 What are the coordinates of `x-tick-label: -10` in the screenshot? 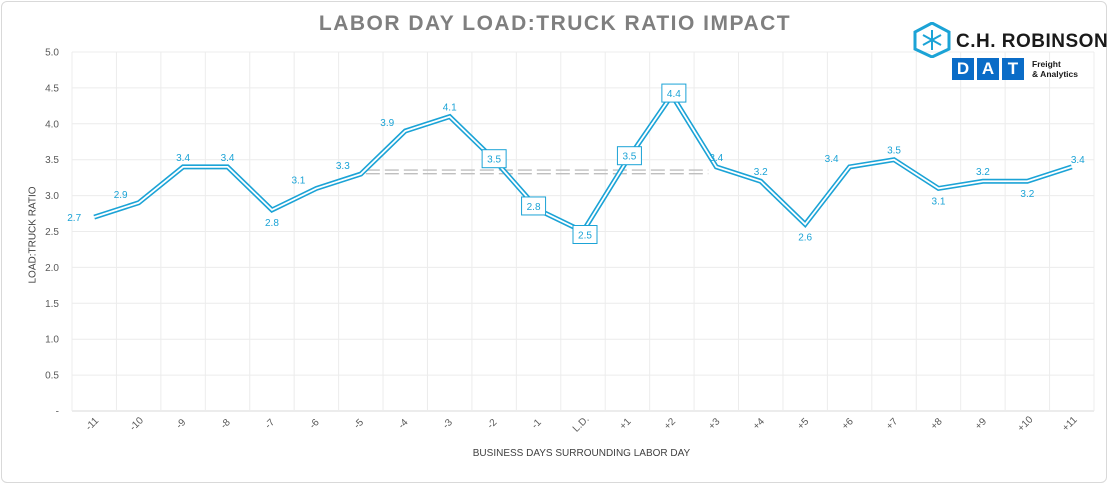 It's located at (137, 424).